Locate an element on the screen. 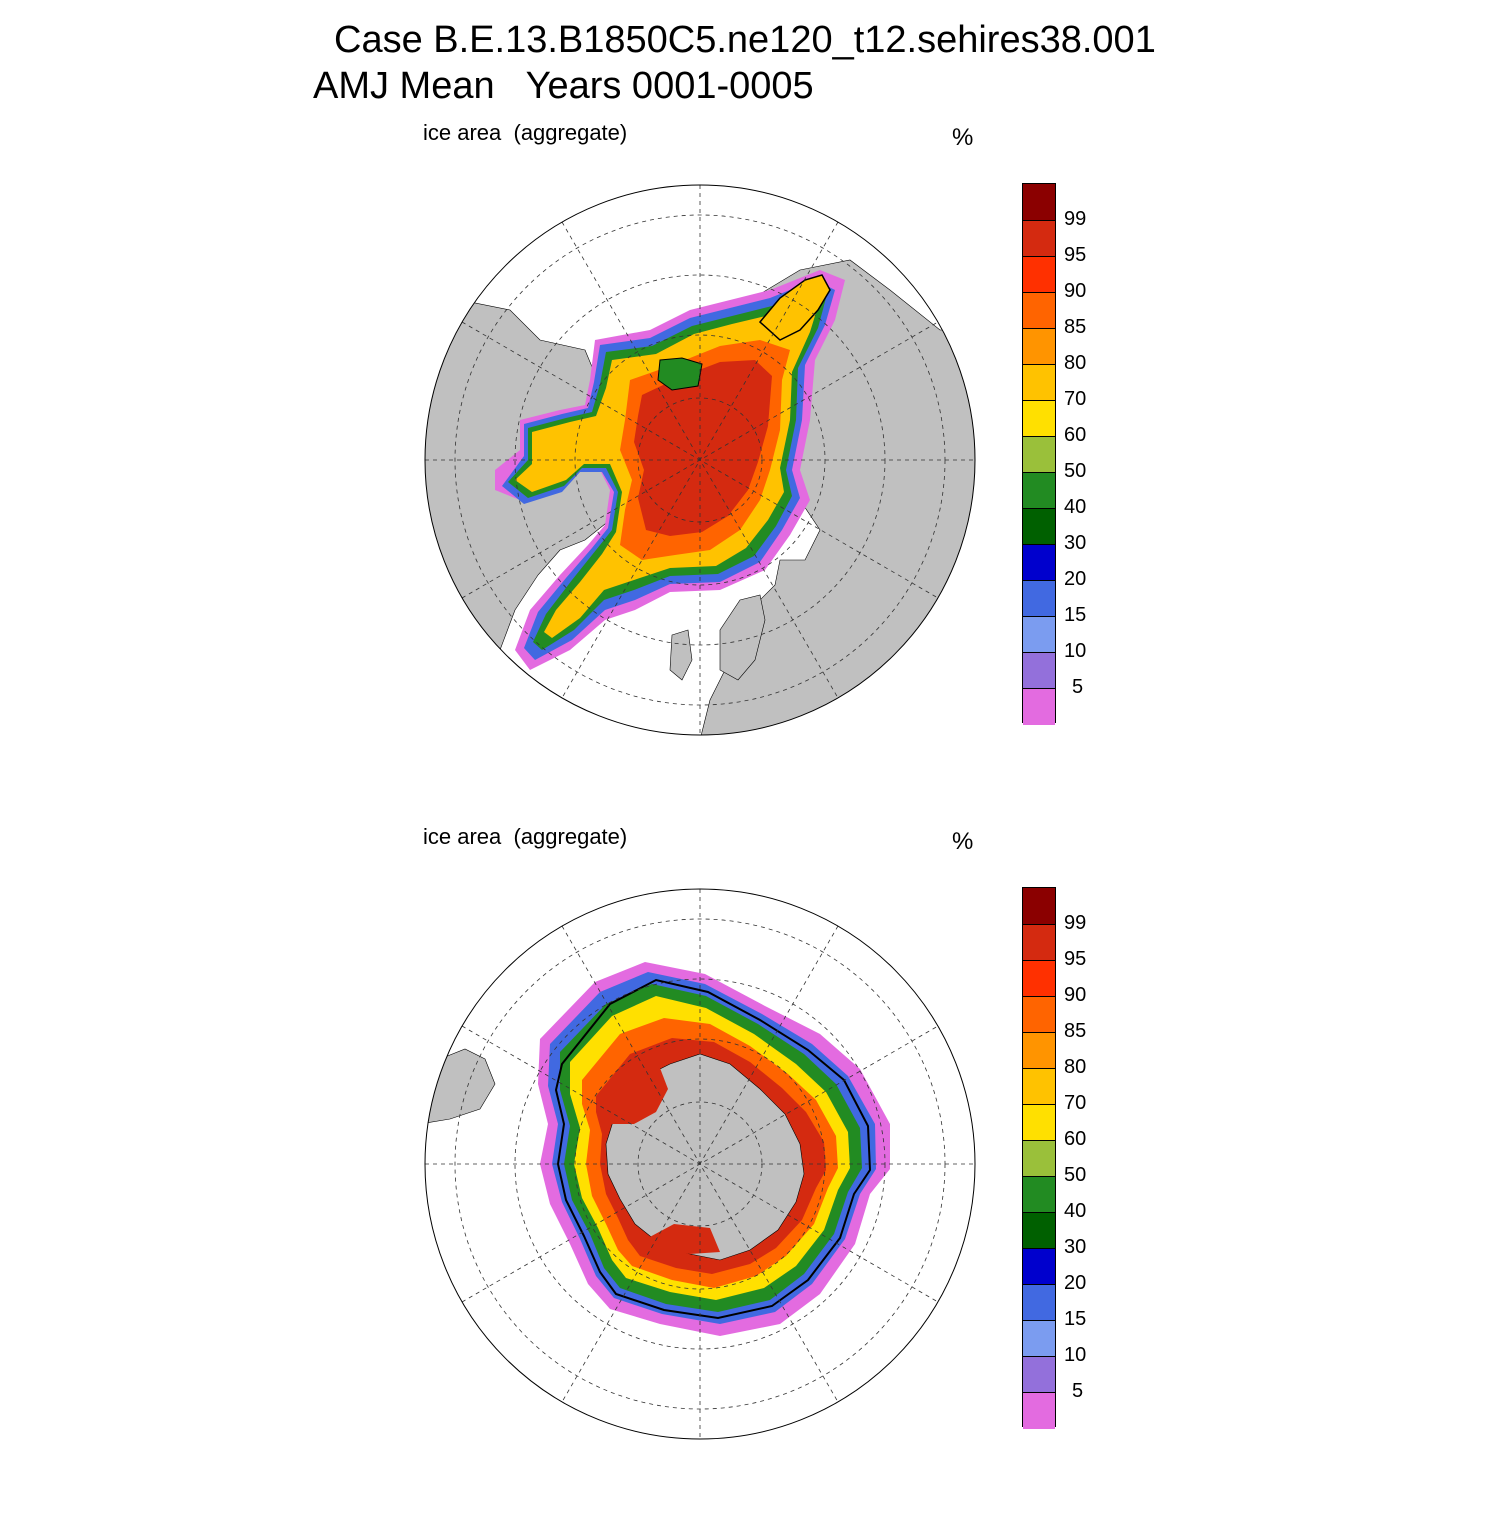  north-polar-map is located at coordinates (700, 460).